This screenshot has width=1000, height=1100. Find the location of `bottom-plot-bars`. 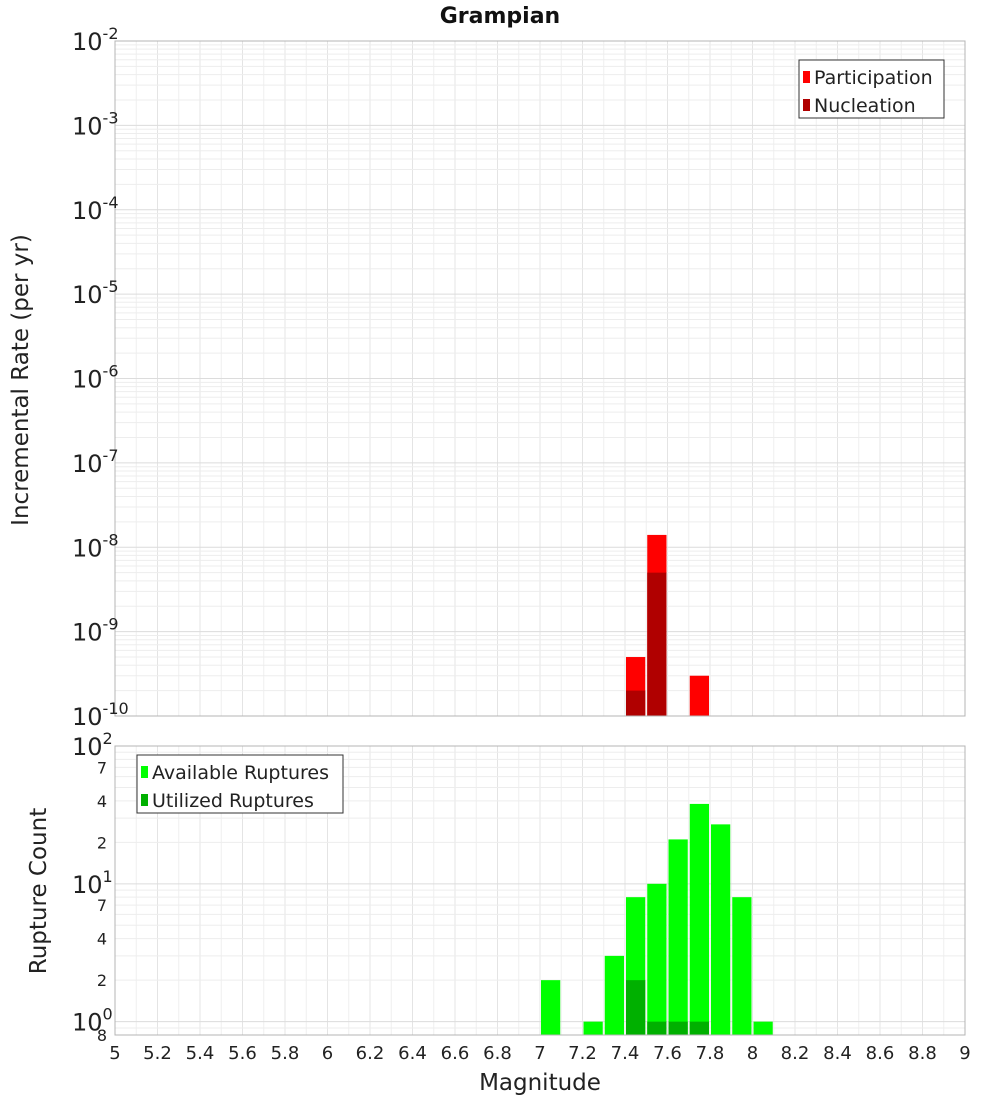

bottom-plot-bars is located at coordinates (657, 919).